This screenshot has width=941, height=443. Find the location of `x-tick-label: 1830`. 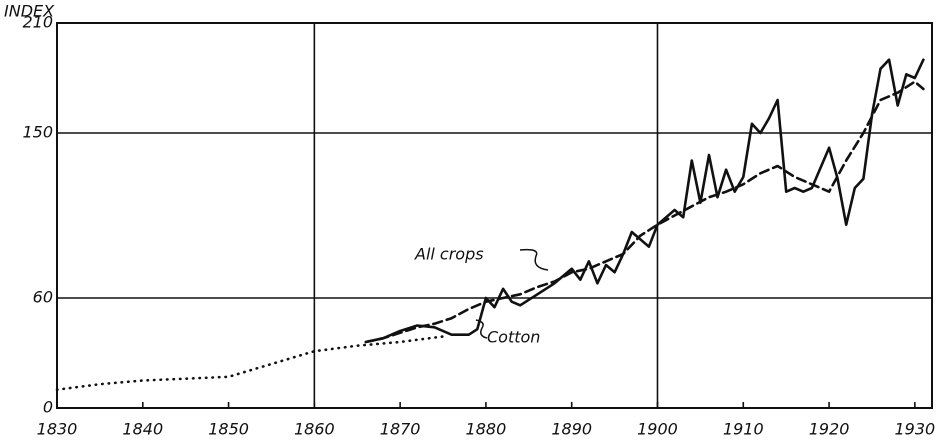

x-tick-label: 1830 is located at coordinates (57, 429).